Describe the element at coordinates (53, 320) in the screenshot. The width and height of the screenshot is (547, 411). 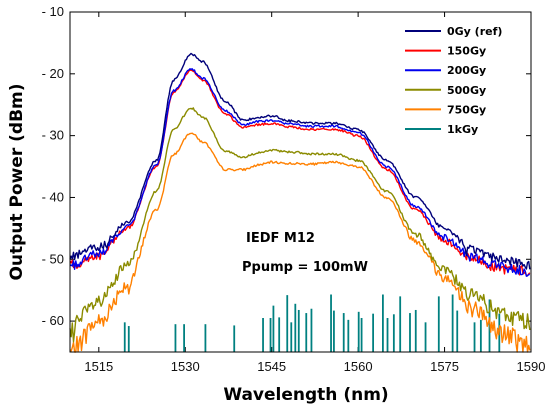
I see `y-tick-label: - 60` at that location.